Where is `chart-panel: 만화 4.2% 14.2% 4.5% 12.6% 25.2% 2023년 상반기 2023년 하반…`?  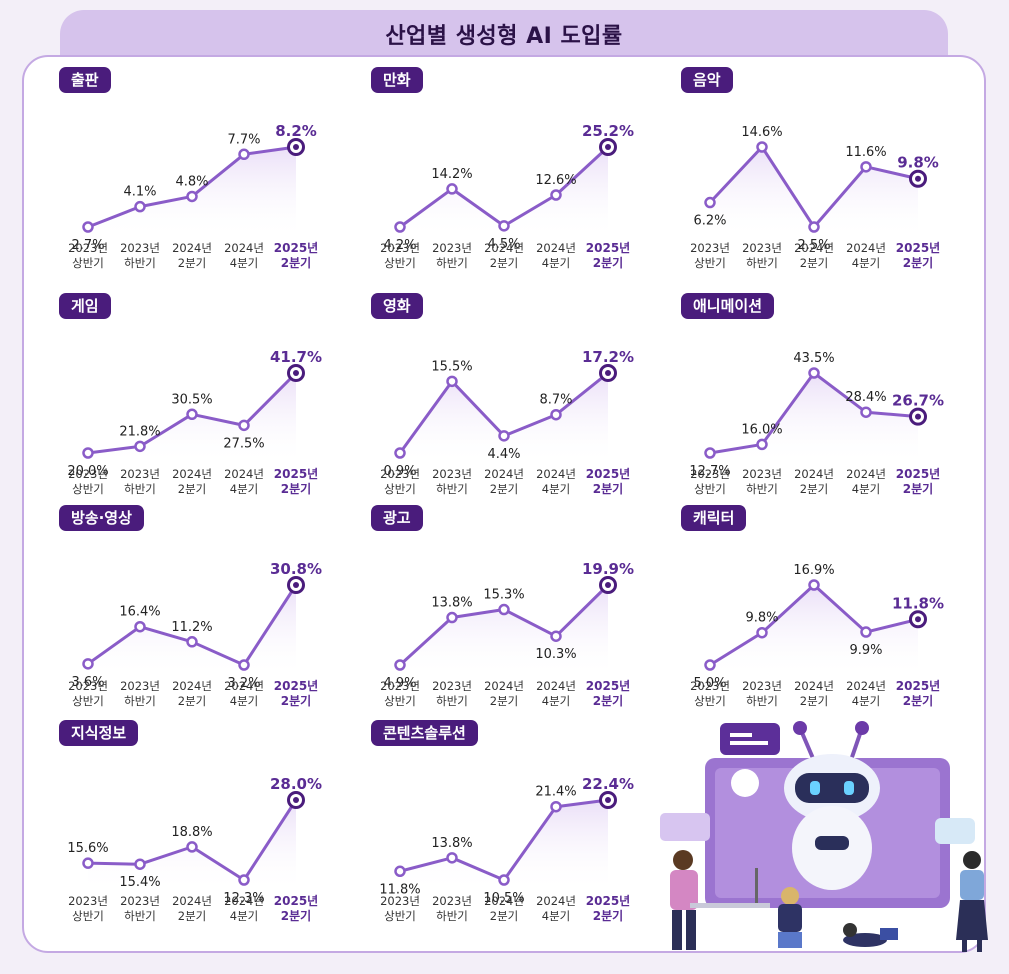 chart-panel: 만화 4.2% 14.2% 4.5% 12.6% 25.2% 2023년 상반기 2023년 하반… is located at coordinates (507, 172).